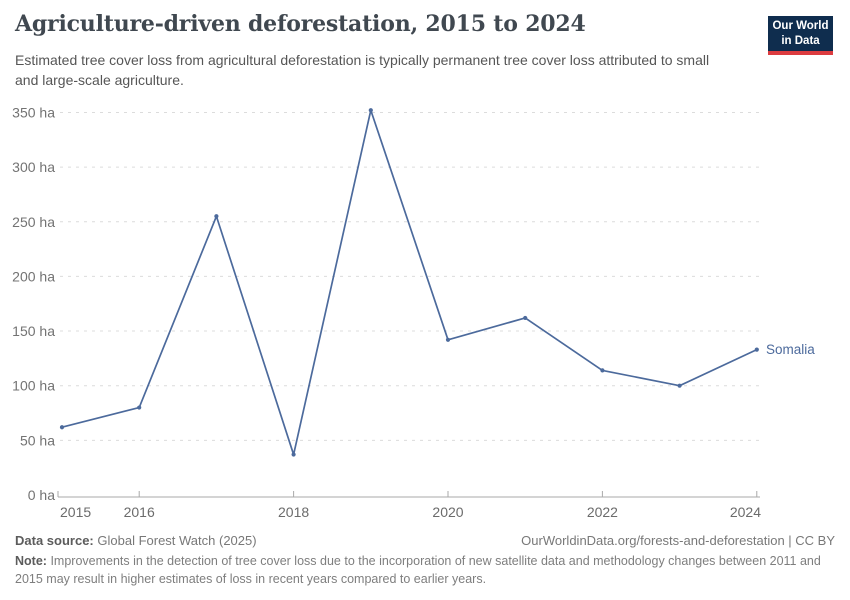 Image resolution: width=850 pixels, height=600 pixels. What do you see at coordinates (54, 540) in the screenshot?
I see `data-source-label: Data source:` at bounding box center [54, 540].